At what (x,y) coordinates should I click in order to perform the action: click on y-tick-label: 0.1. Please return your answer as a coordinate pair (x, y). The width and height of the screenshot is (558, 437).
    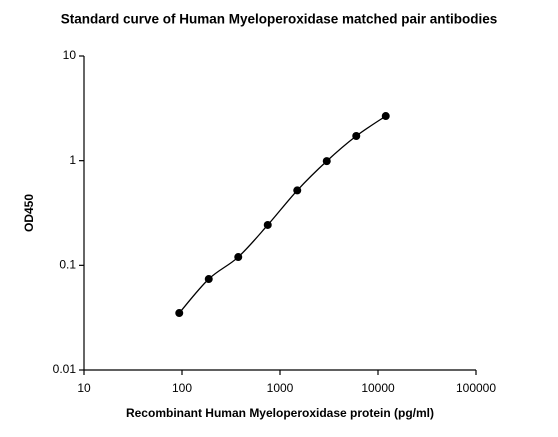
    Looking at the image, I should click on (67, 265).